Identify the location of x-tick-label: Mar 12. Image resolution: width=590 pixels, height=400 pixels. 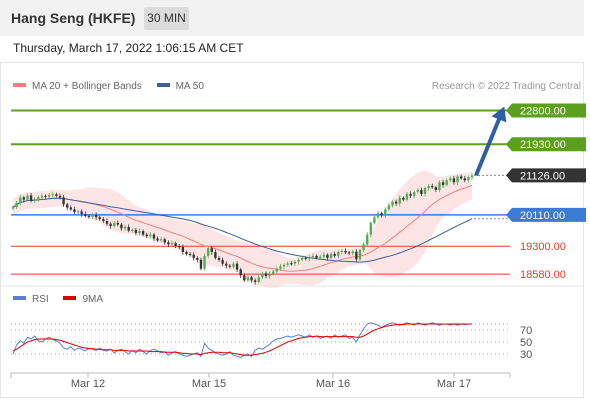
(88, 384).